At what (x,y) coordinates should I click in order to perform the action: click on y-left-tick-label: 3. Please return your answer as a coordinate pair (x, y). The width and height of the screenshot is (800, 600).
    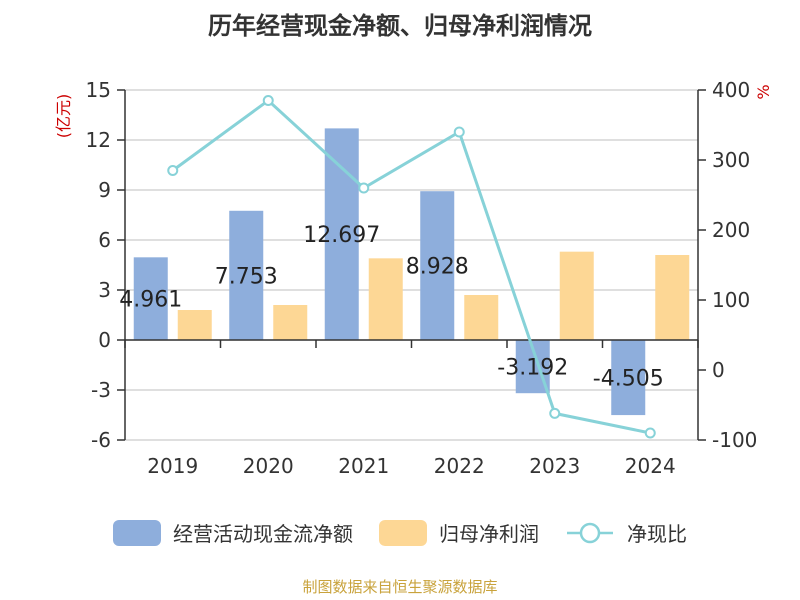
    Looking at the image, I should click on (104, 290).